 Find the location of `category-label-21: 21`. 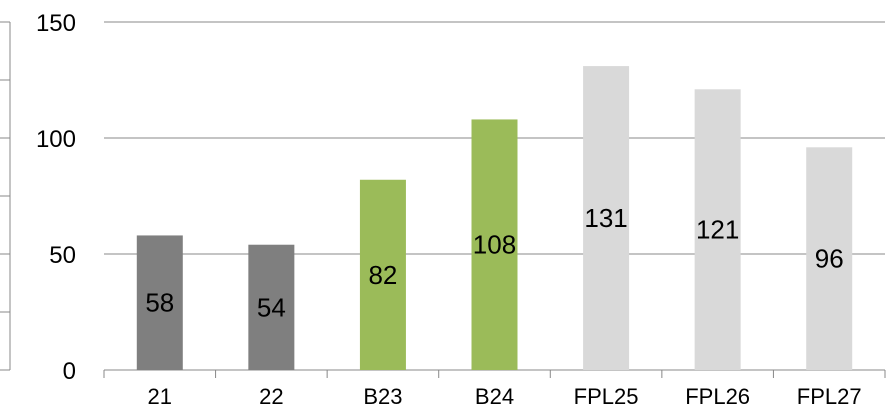

category-label-21: 21 is located at coordinates (160, 396).